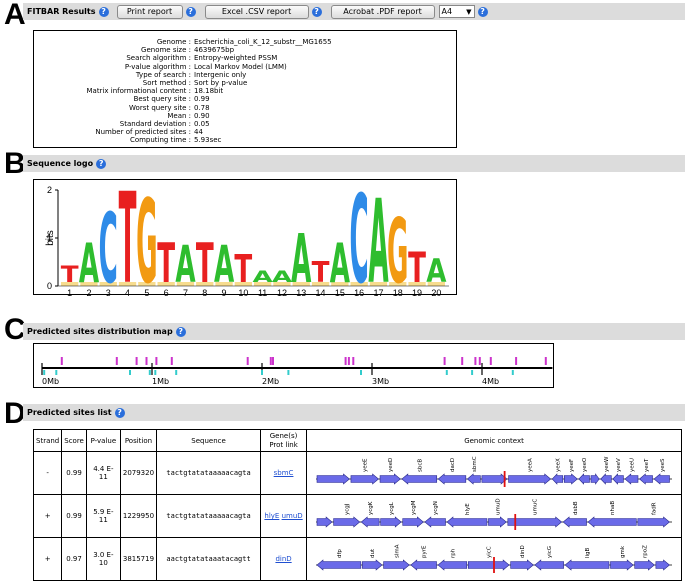 This screenshot has height=581, width=685. What do you see at coordinates (214, 50) in the screenshot?
I see `result-value: 4639675bp` at bounding box center [214, 50].